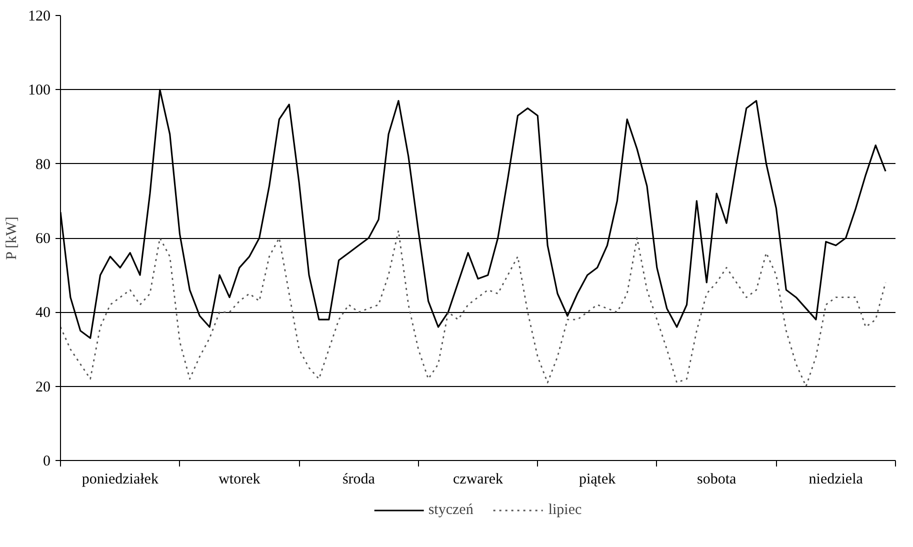 The width and height of the screenshot is (913, 547). Describe the element at coordinates (451, 510) in the screenshot. I see `legend-label: styczeń` at that location.